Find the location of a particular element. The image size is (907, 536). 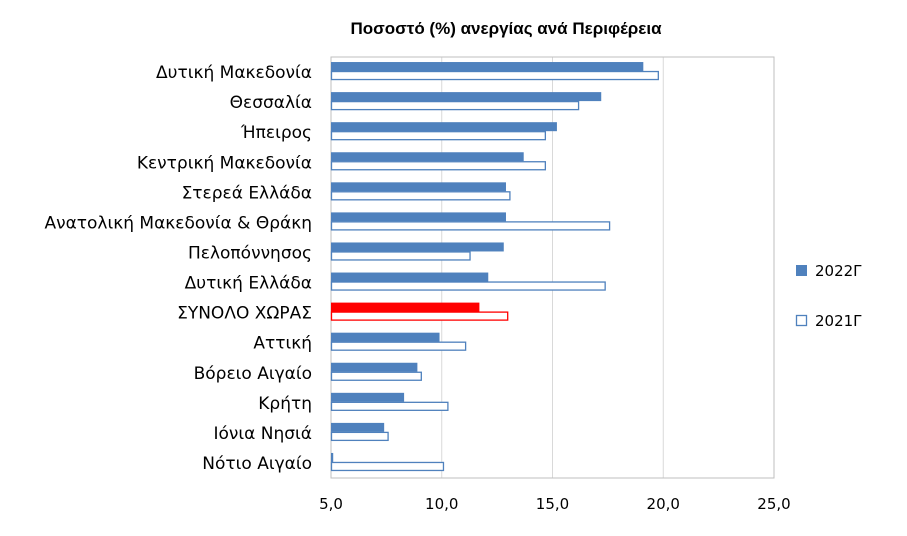

x-axis-ticks: 5,0 10,0 15,0 20,0 25,0 is located at coordinates (555, 504).